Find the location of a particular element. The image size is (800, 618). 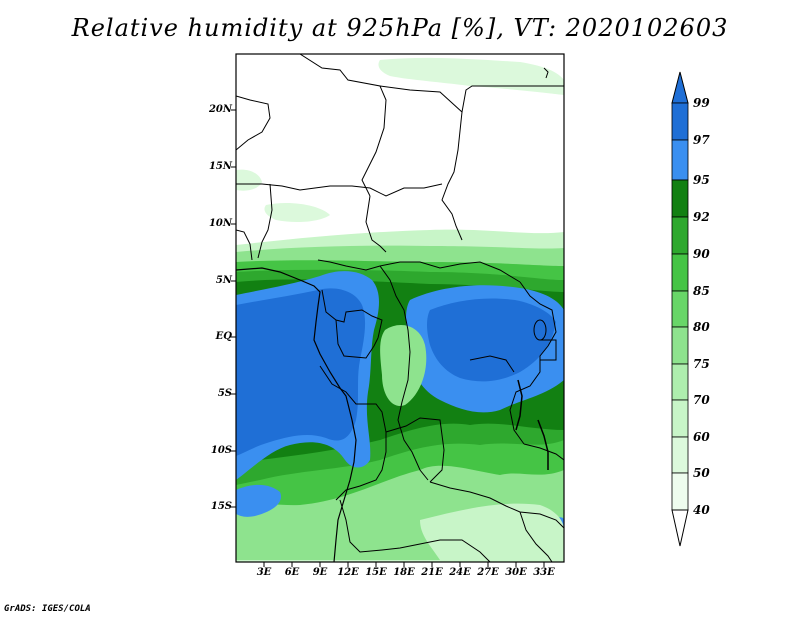

lat-label: EQ is located at coordinates (223, 336).